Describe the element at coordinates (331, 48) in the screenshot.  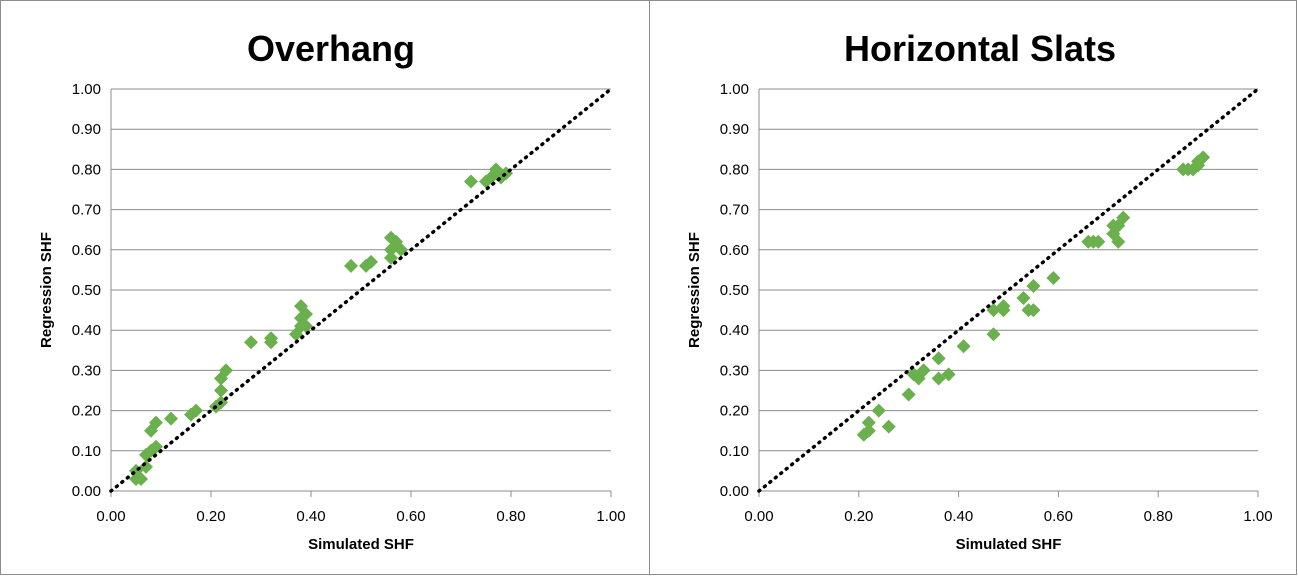
I see `chart-title: Overhang` at that location.